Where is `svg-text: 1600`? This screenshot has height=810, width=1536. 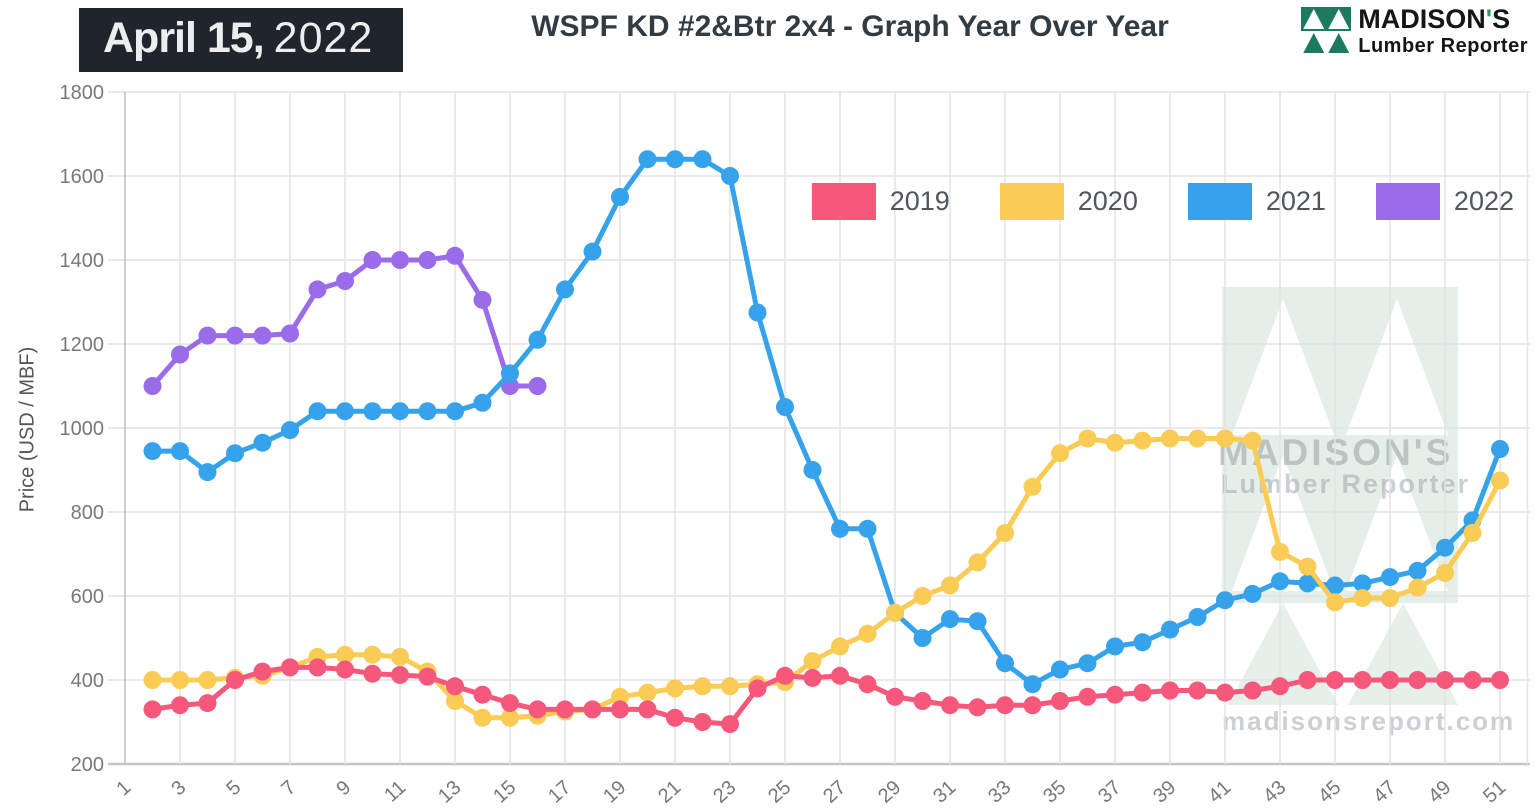
svg-text: 1600 is located at coordinates (82, 177).